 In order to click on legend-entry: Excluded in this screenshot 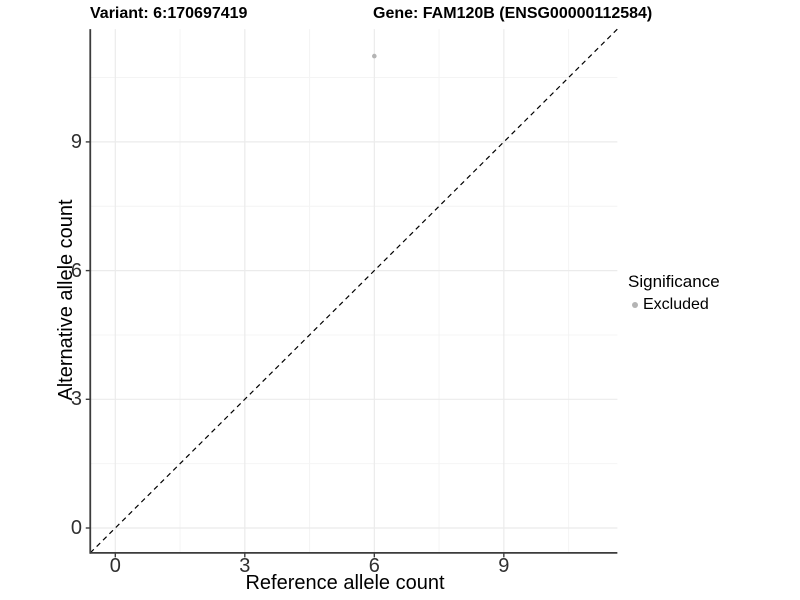, I will do `click(674, 304)`.